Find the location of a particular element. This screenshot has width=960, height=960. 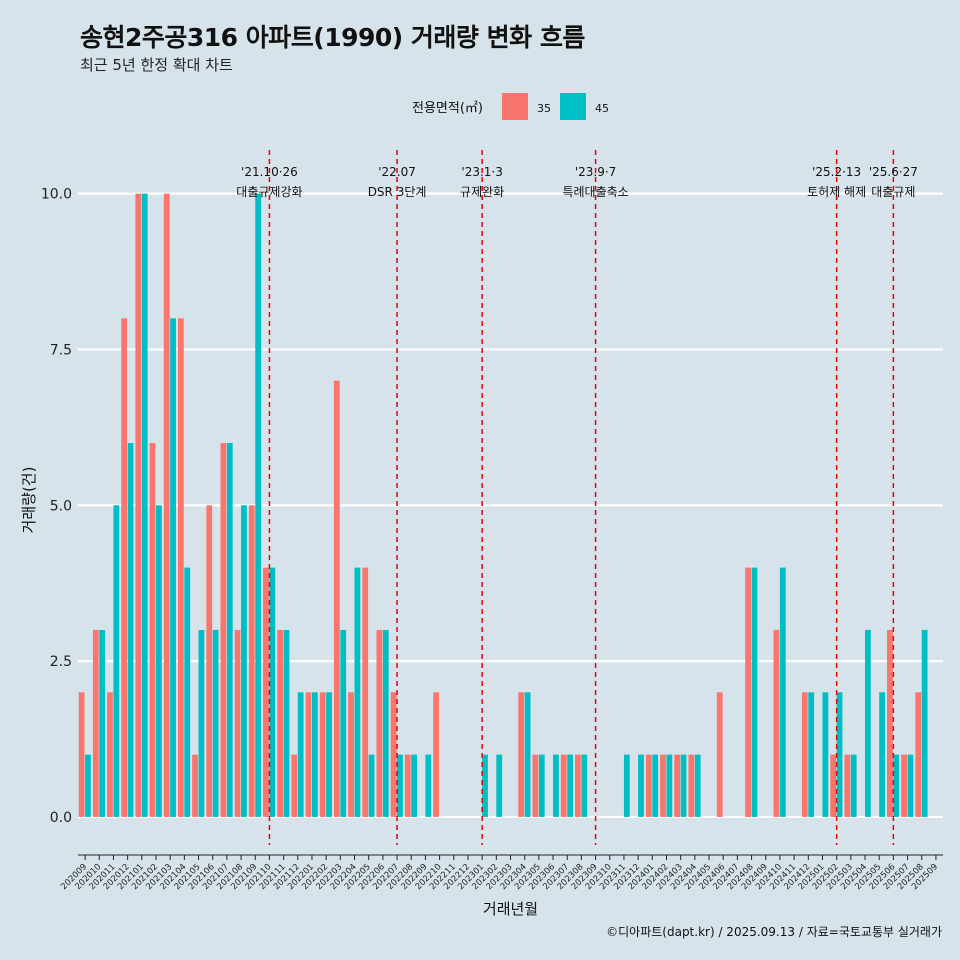

y-tick-label: 2.5 is located at coordinates (61, 662).